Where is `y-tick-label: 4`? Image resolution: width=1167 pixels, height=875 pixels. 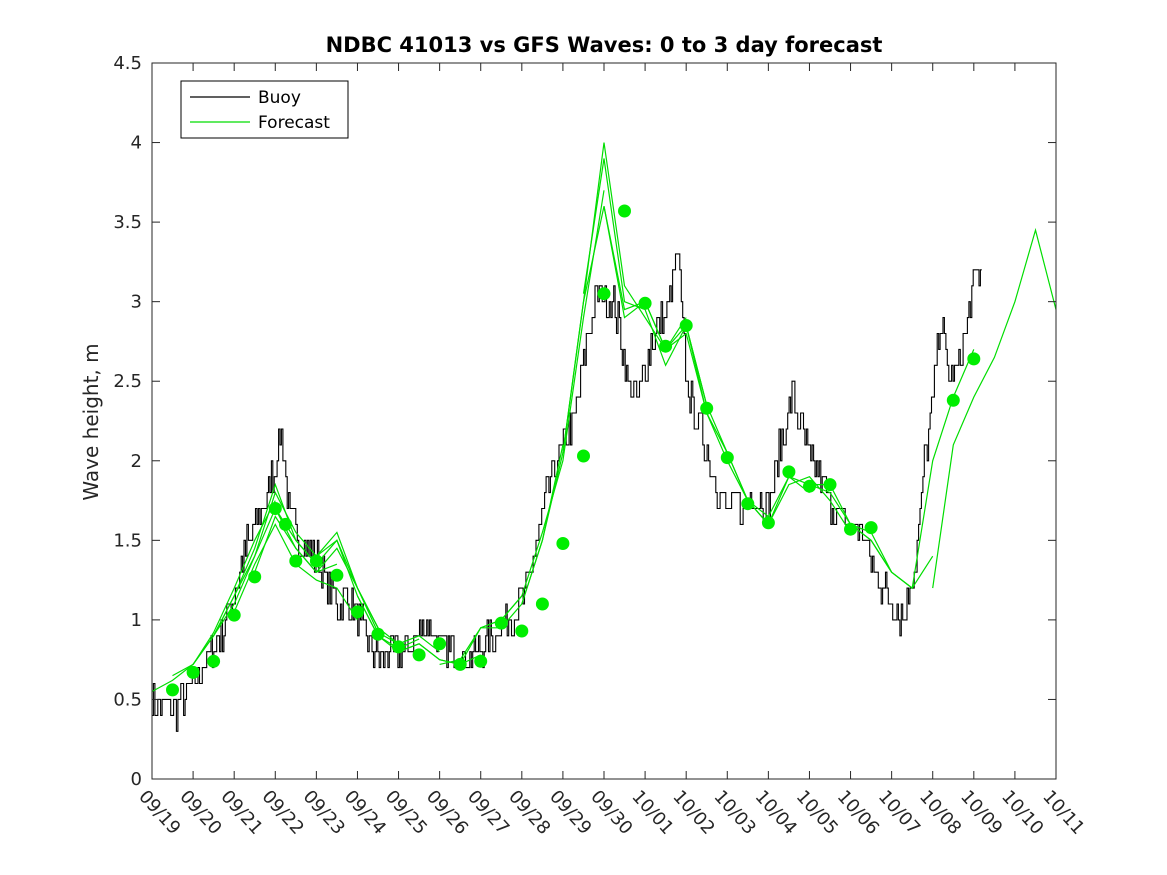 y-tick-label: 4 is located at coordinates (136, 143).